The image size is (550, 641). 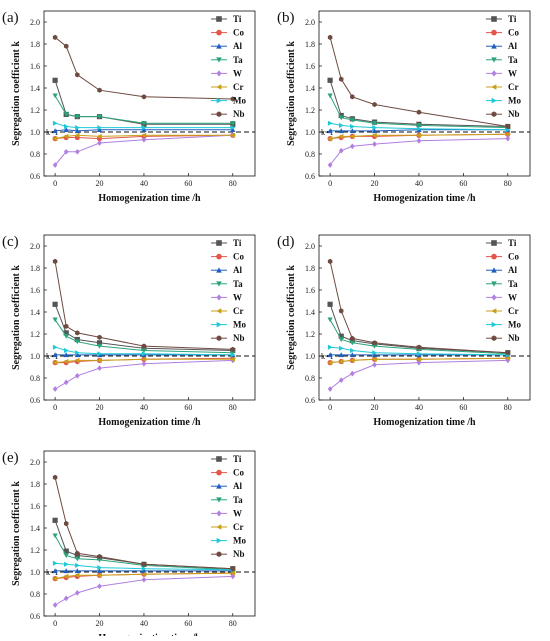 I want to click on x-tick-label: 40, so click(x=144, y=623).